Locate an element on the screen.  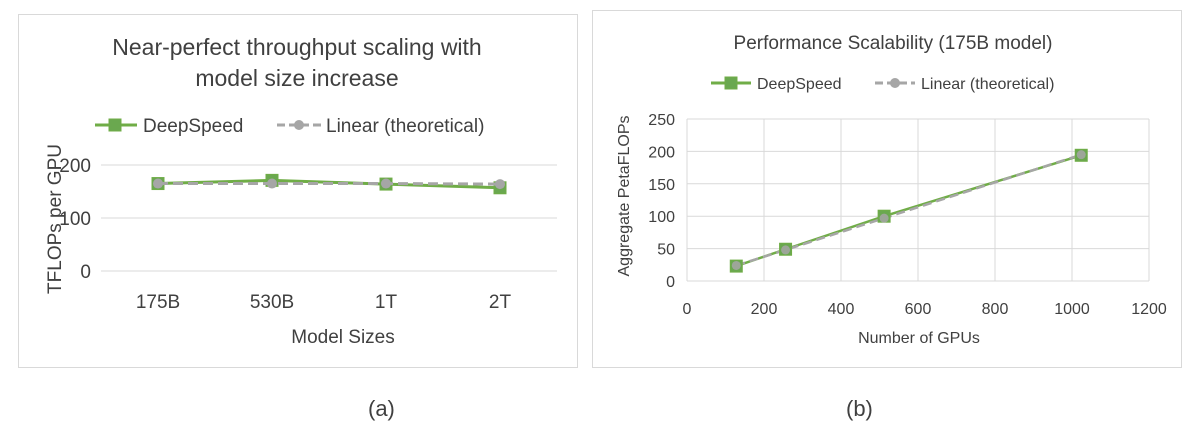
chart-b-xtick-label: 800 is located at coordinates (995, 309).